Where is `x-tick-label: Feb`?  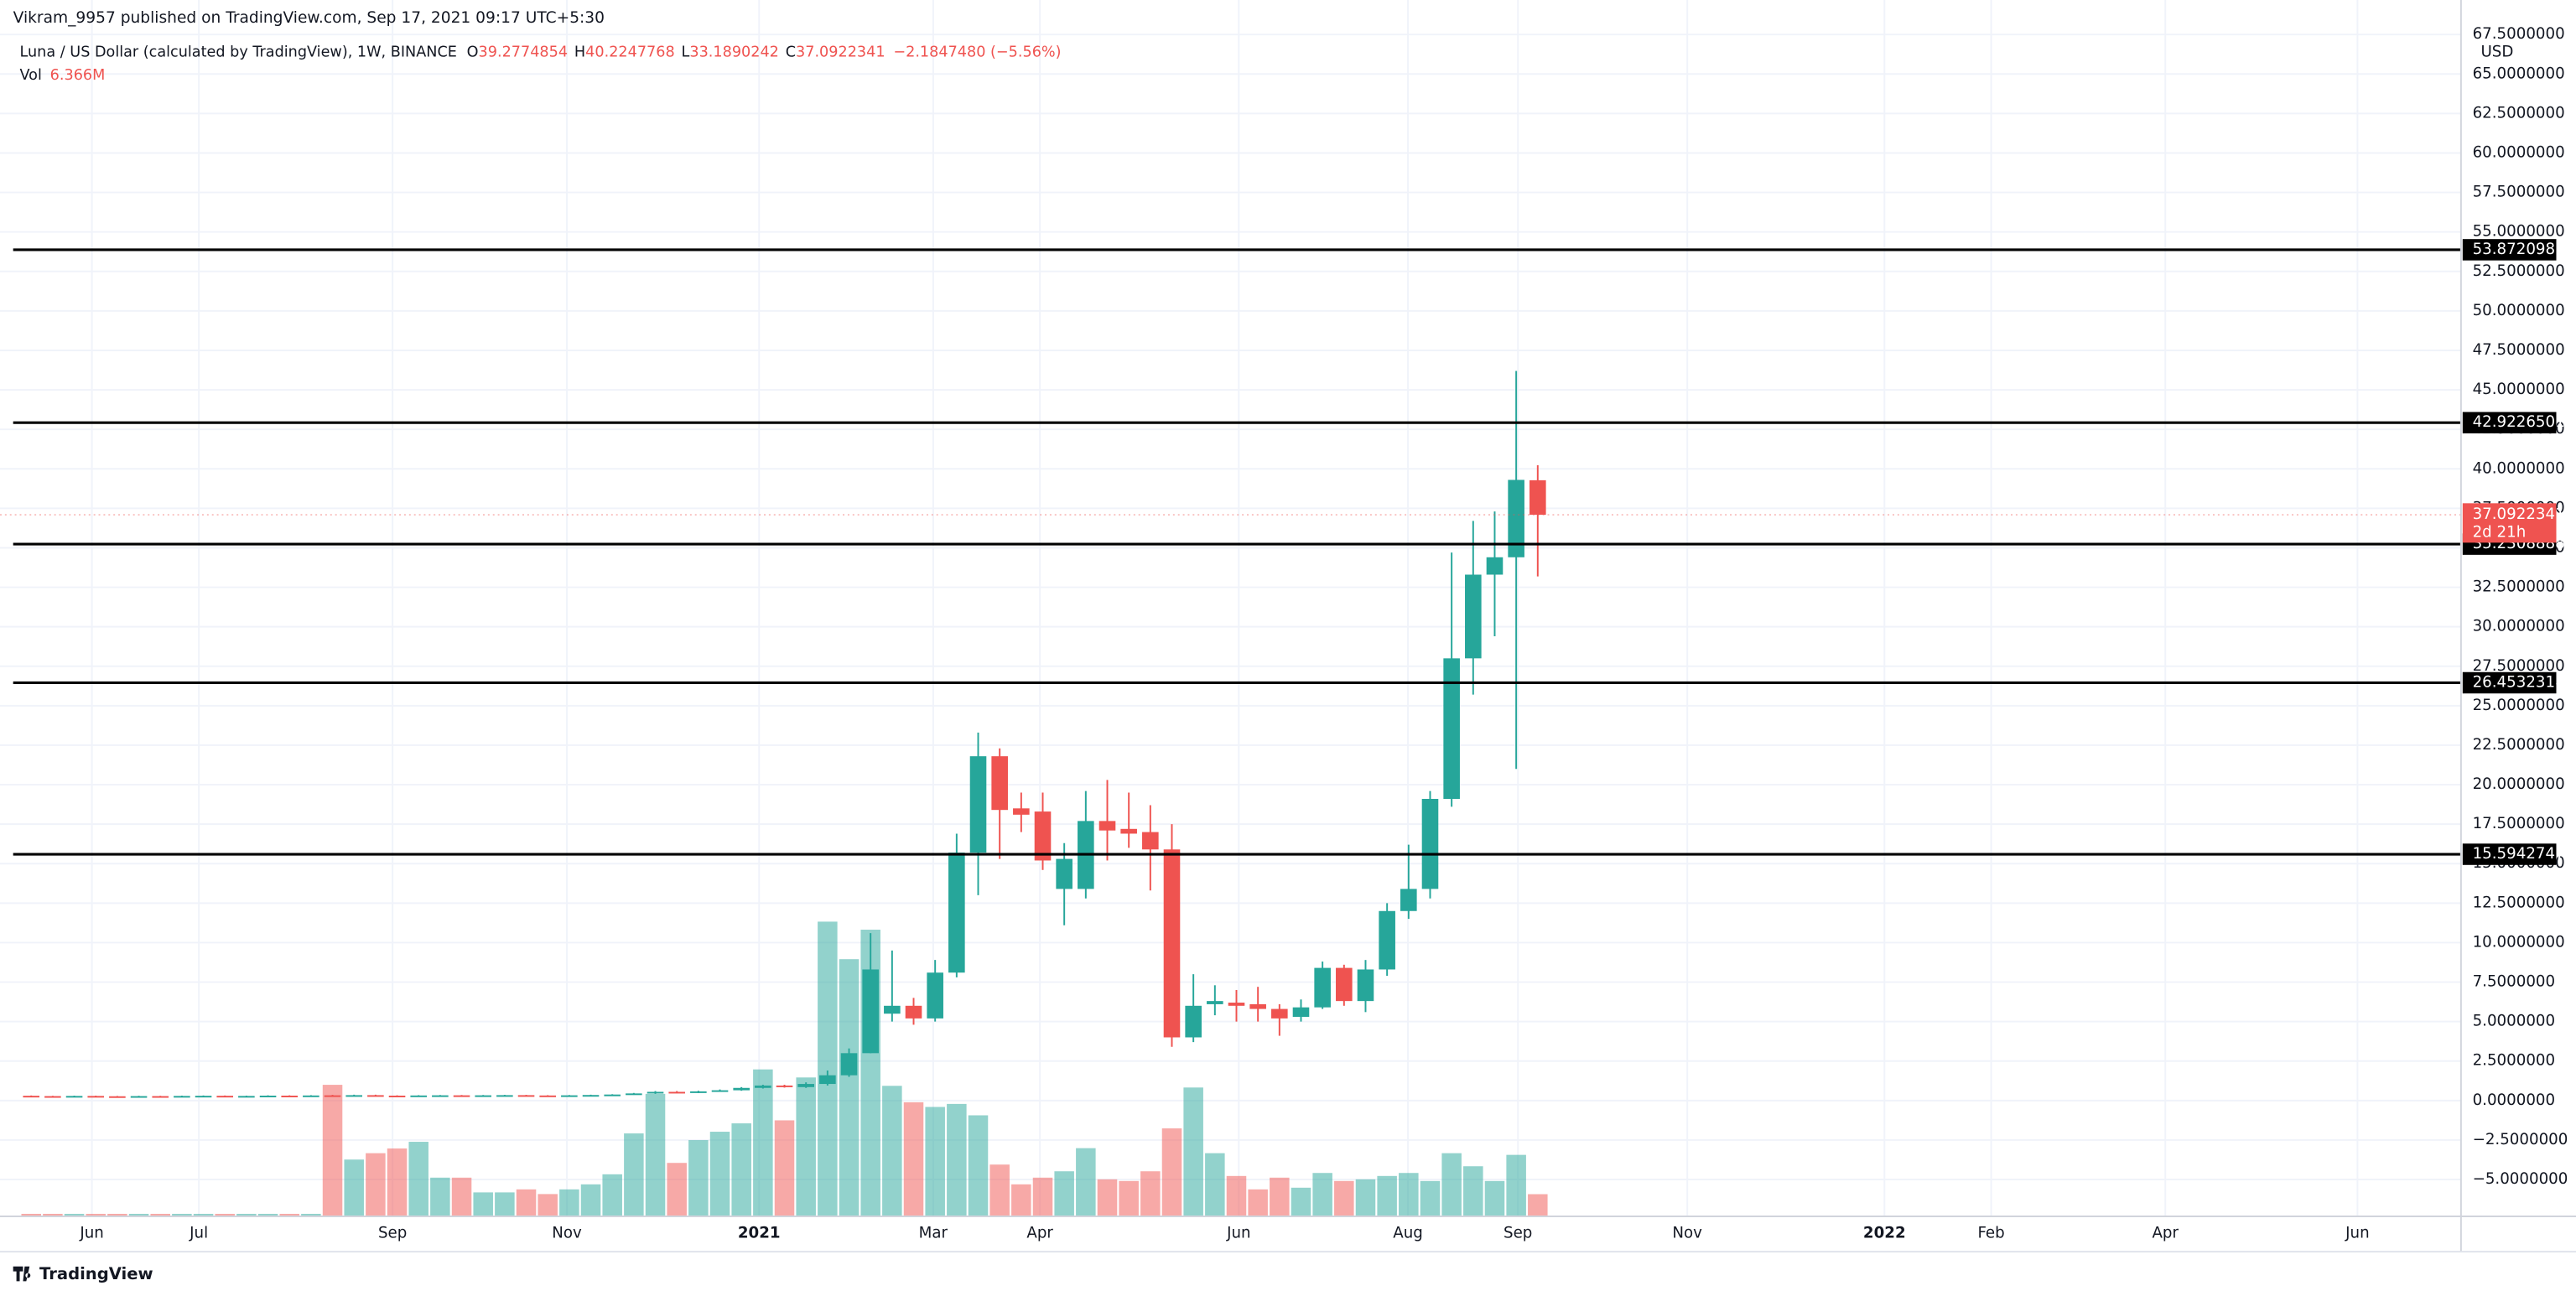
x-tick-label: Feb is located at coordinates (1990, 1233).